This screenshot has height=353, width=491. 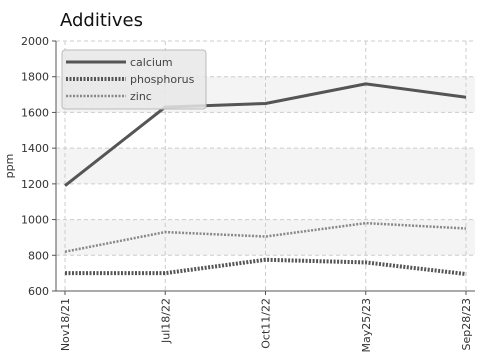 What do you see at coordinates (366, 325) in the screenshot?
I see `x-tick-label: May25/23` at bounding box center [366, 325].